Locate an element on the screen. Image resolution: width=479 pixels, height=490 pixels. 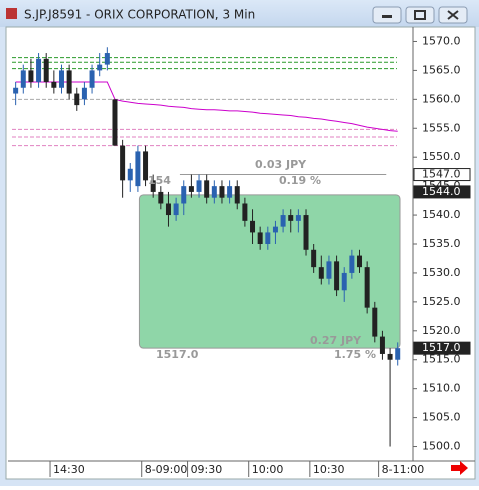
price-tag-label: 1517.0 is located at coordinates (441, 347).